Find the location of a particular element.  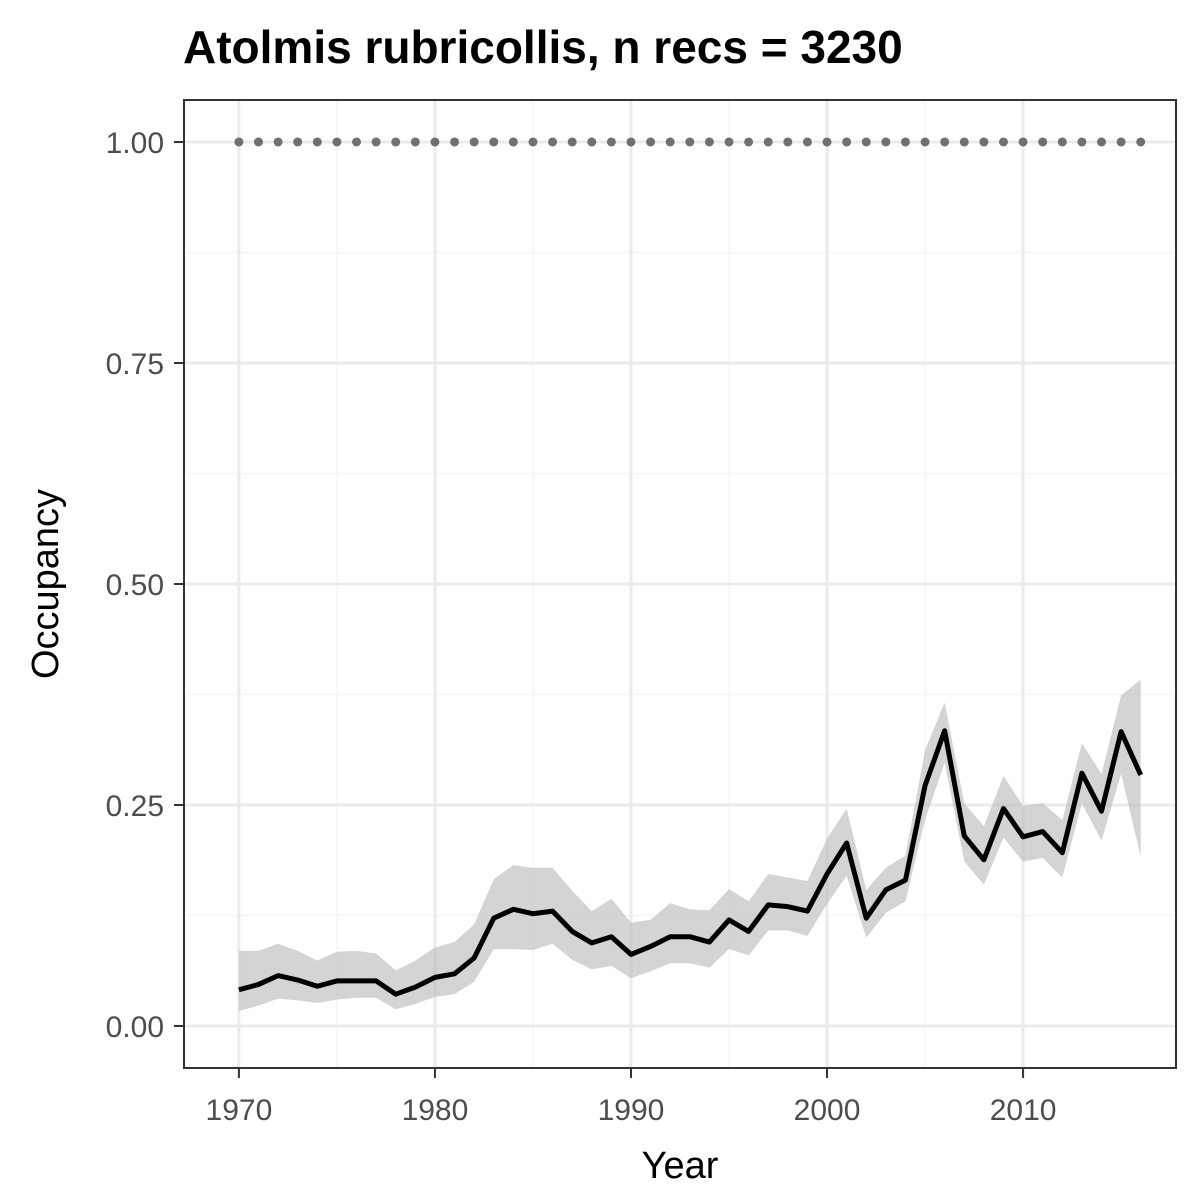

y-tick-label: 0.50 is located at coordinates (135, 585).